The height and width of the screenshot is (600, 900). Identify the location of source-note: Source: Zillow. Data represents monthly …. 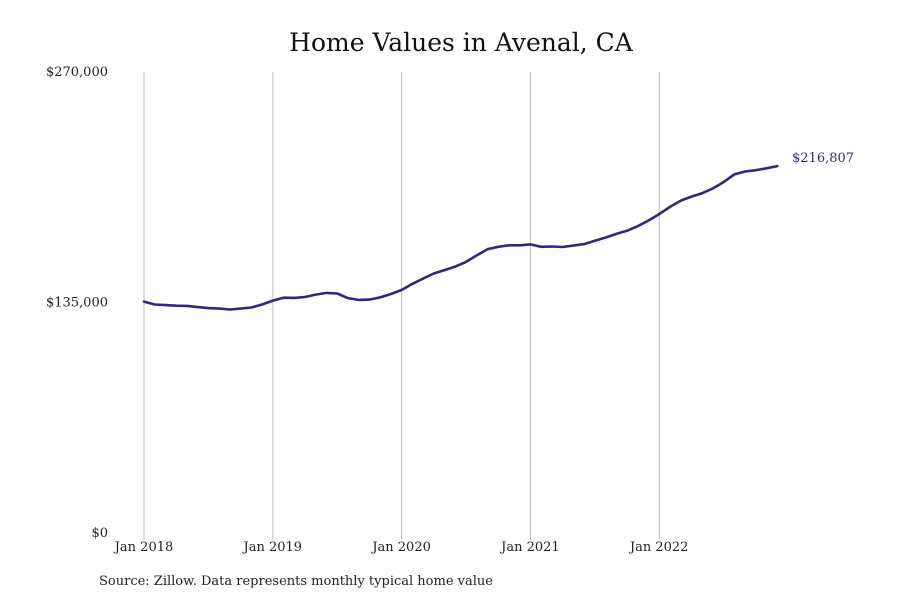
(296, 581).